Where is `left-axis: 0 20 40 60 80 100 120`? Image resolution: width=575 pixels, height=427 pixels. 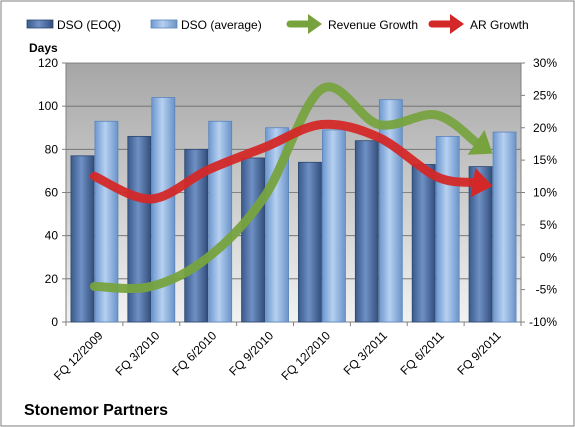 left-axis: 0 20 40 60 80 100 120 is located at coordinates (52, 192).